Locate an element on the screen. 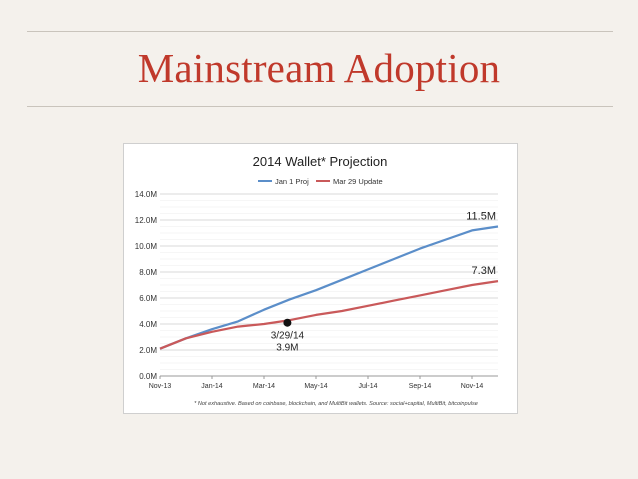 Image resolution: width=638 pixels, height=479 pixels. end-label-blue: 11.5M is located at coordinates (481, 217).